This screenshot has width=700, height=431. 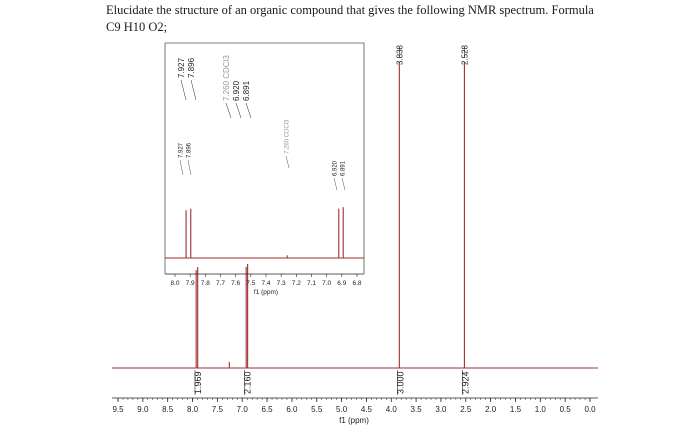 What do you see at coordinates (288, 136) in the screenshot?
I see `inset-peak-label: 7.260 CDCl3` at bounding box center [288, 136].